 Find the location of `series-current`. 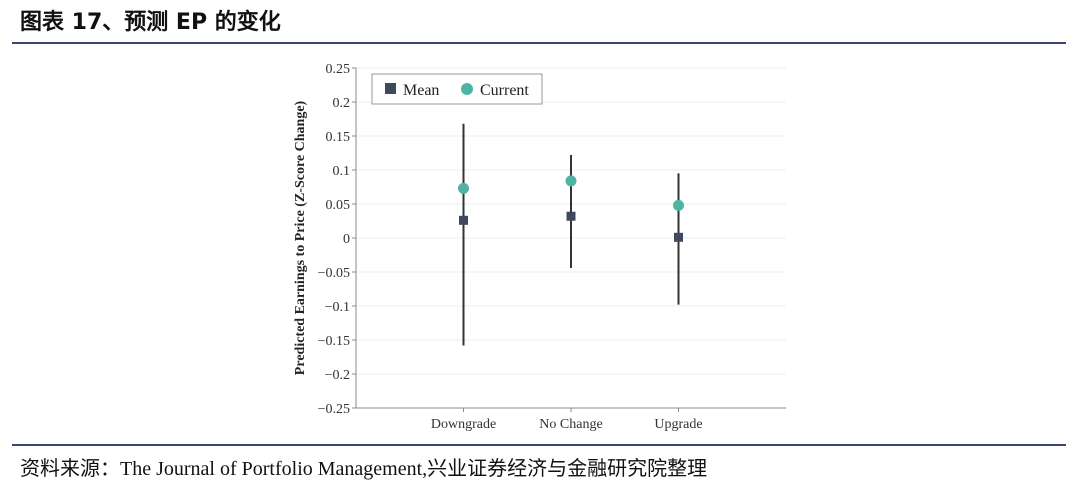

series-current is located at coordinates (571, 193).